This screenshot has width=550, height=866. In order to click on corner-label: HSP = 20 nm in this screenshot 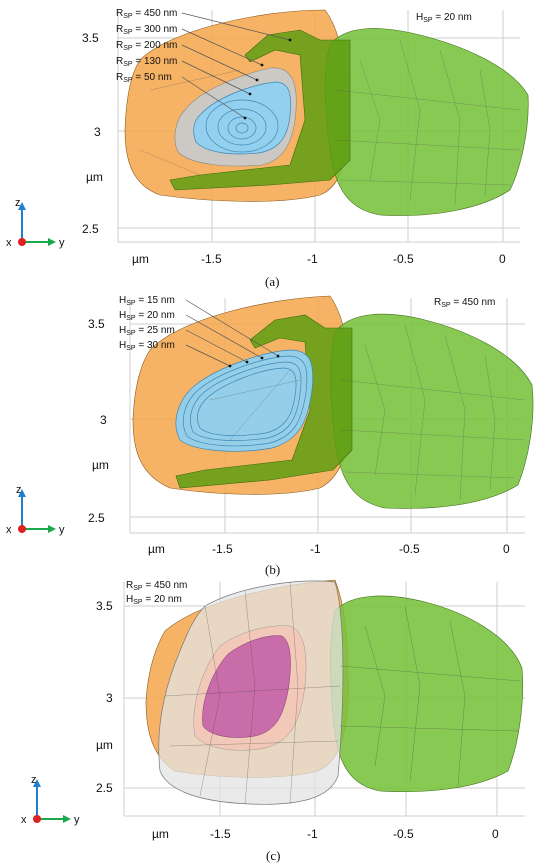, I will do `click(444, 18)`.